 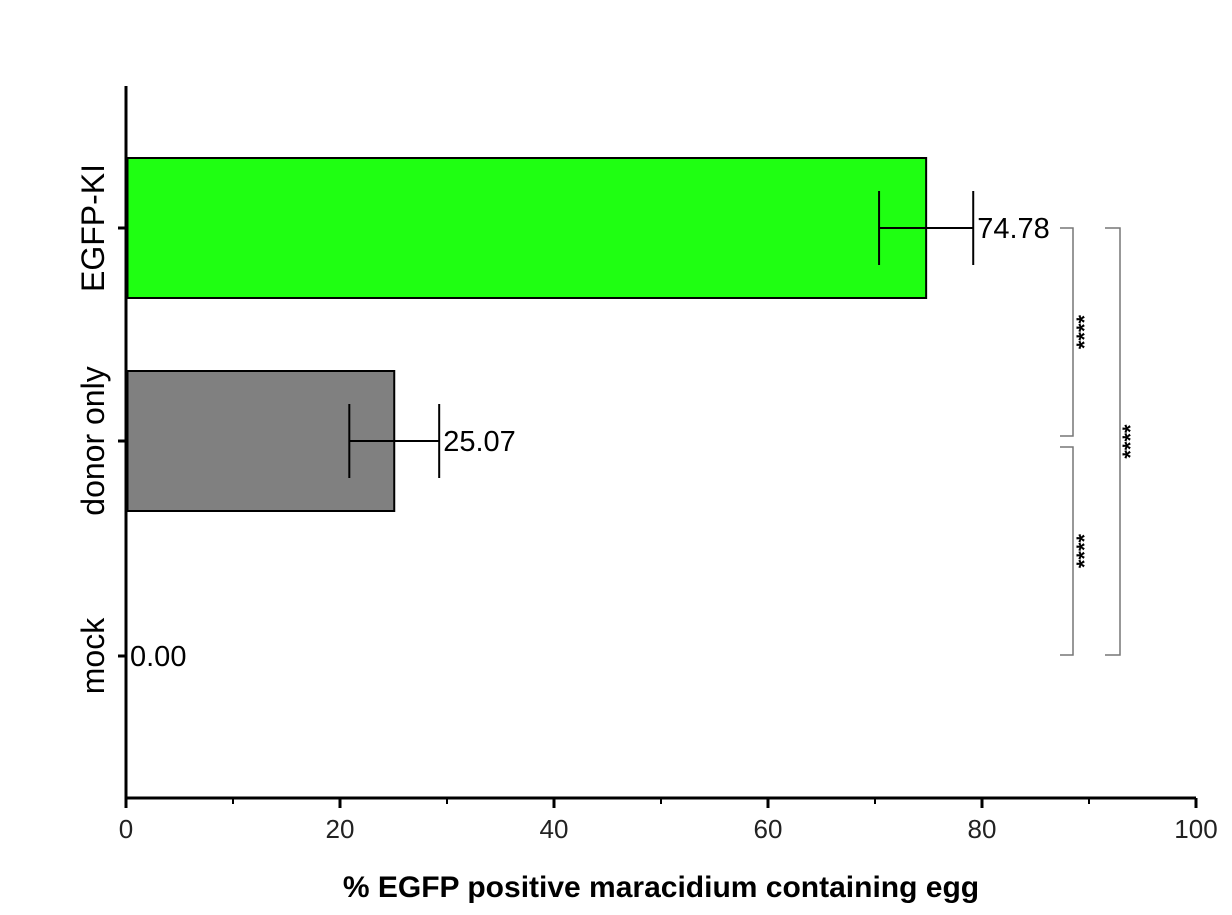 I want to click on significance-label-egfp-ki-vs-donor-only: ****, so click(x=1084, y=331).